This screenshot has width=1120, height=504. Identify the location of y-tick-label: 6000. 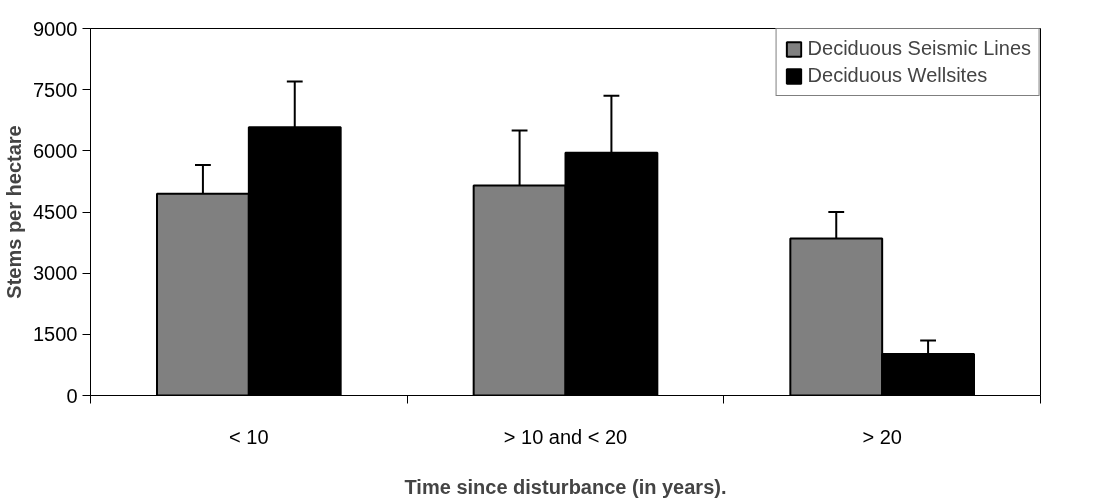
(55, 150).